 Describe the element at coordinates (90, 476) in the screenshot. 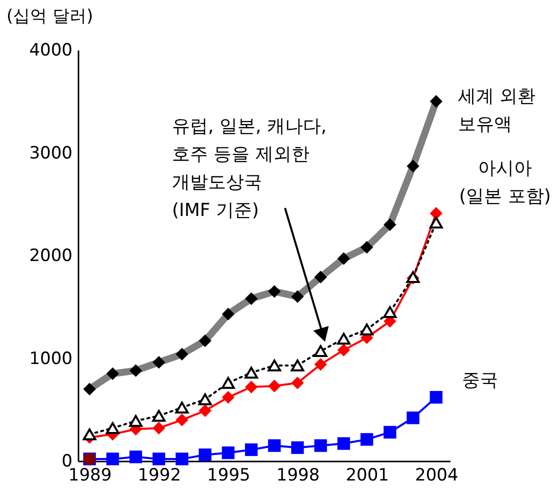

I see `x-tick-label: 1989` at that location.